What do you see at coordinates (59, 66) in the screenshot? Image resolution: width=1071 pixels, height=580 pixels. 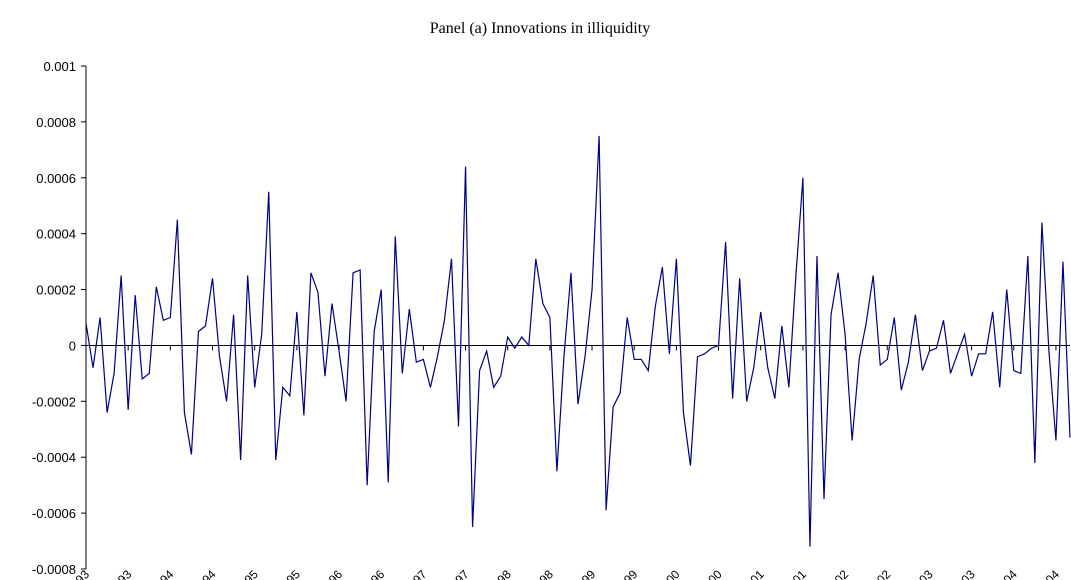 I see `y-tick-label: 0.001` at bounding box center [59, 66].